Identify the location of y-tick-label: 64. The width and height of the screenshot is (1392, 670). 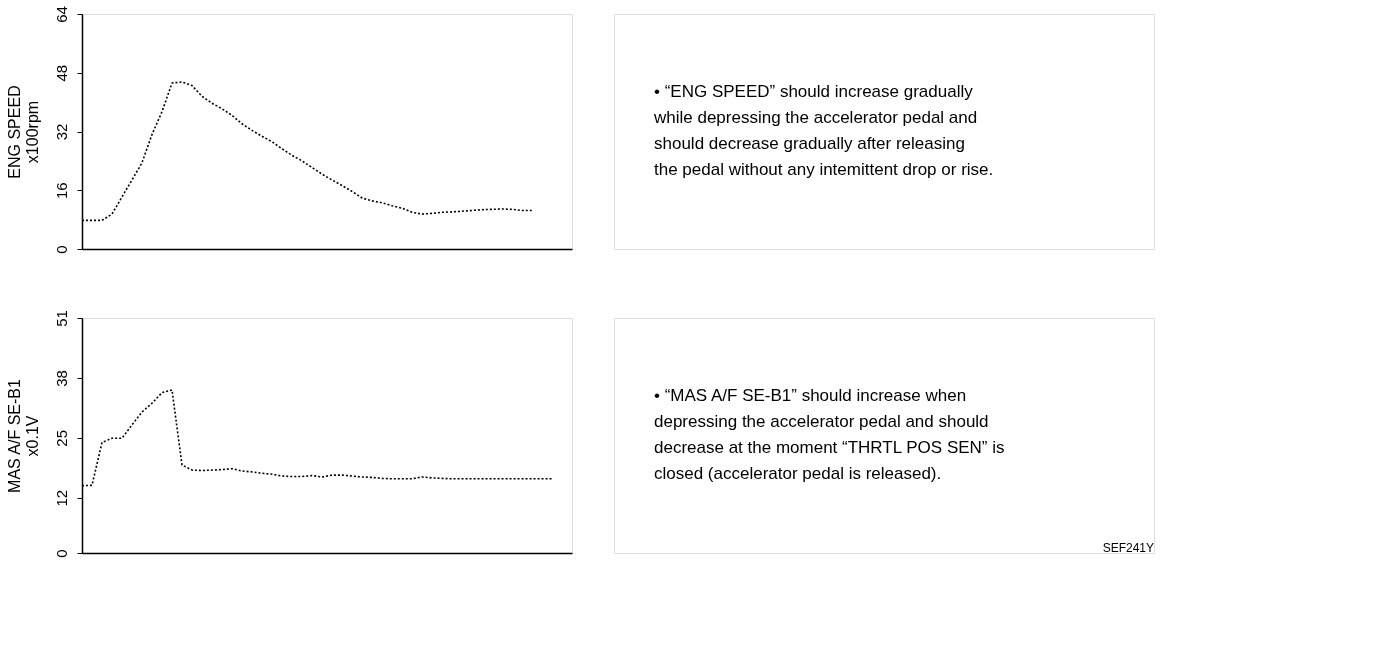
(61, 14).